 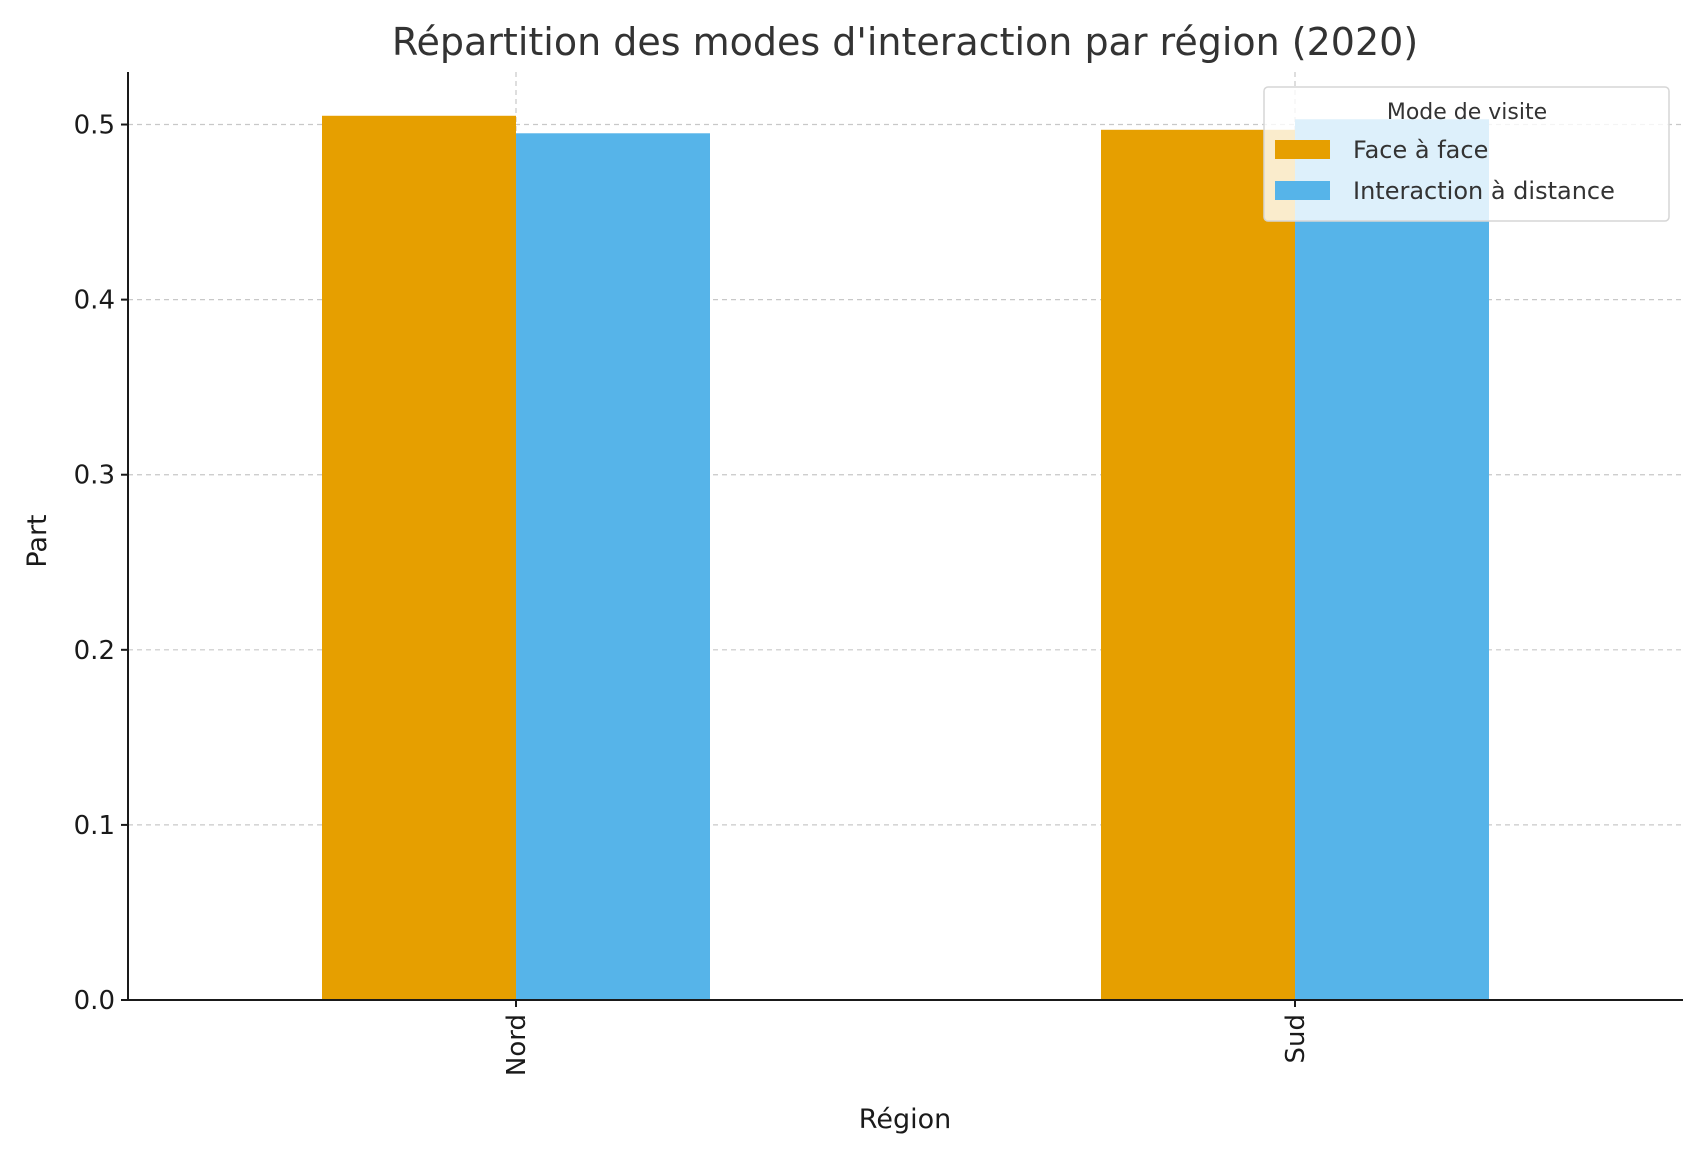 What do you see at coordinates (94, 826) in the screenshot?
I see `y-tick-label: 0.1` at bounding box center [94, 826].